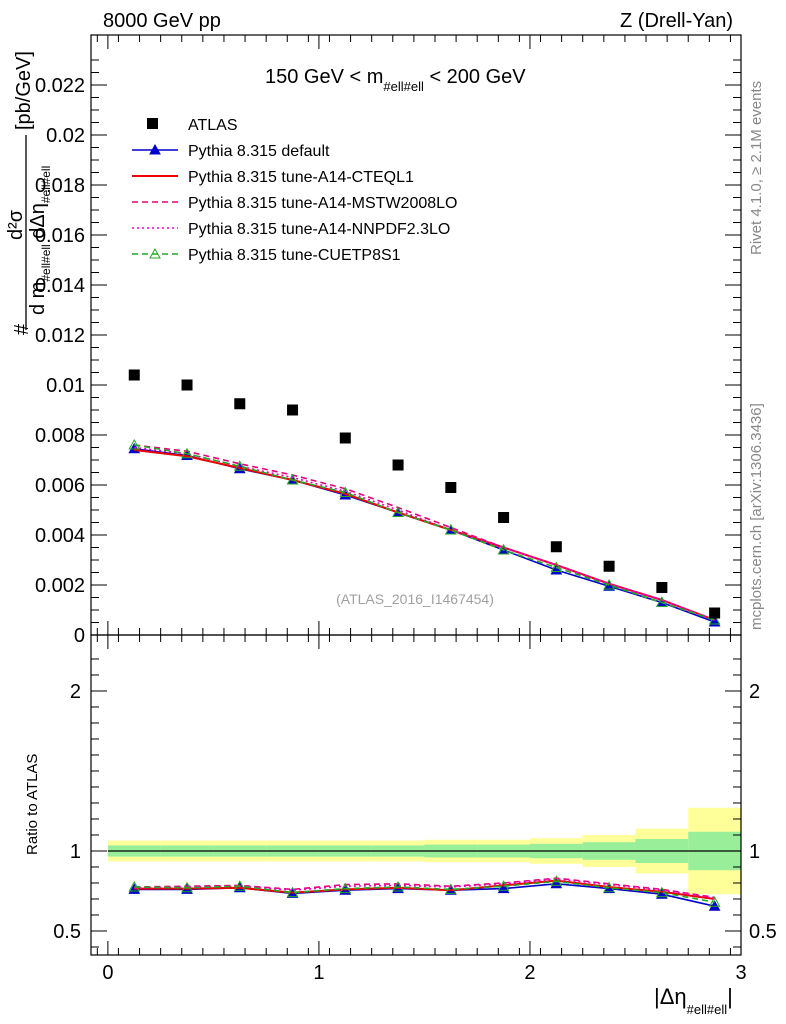  Describe the element at coordinates (756, 516) in the screenshot. I see `mcplots-label: mcplots.cern.ch [arXiv:1306.3436]` at that location.